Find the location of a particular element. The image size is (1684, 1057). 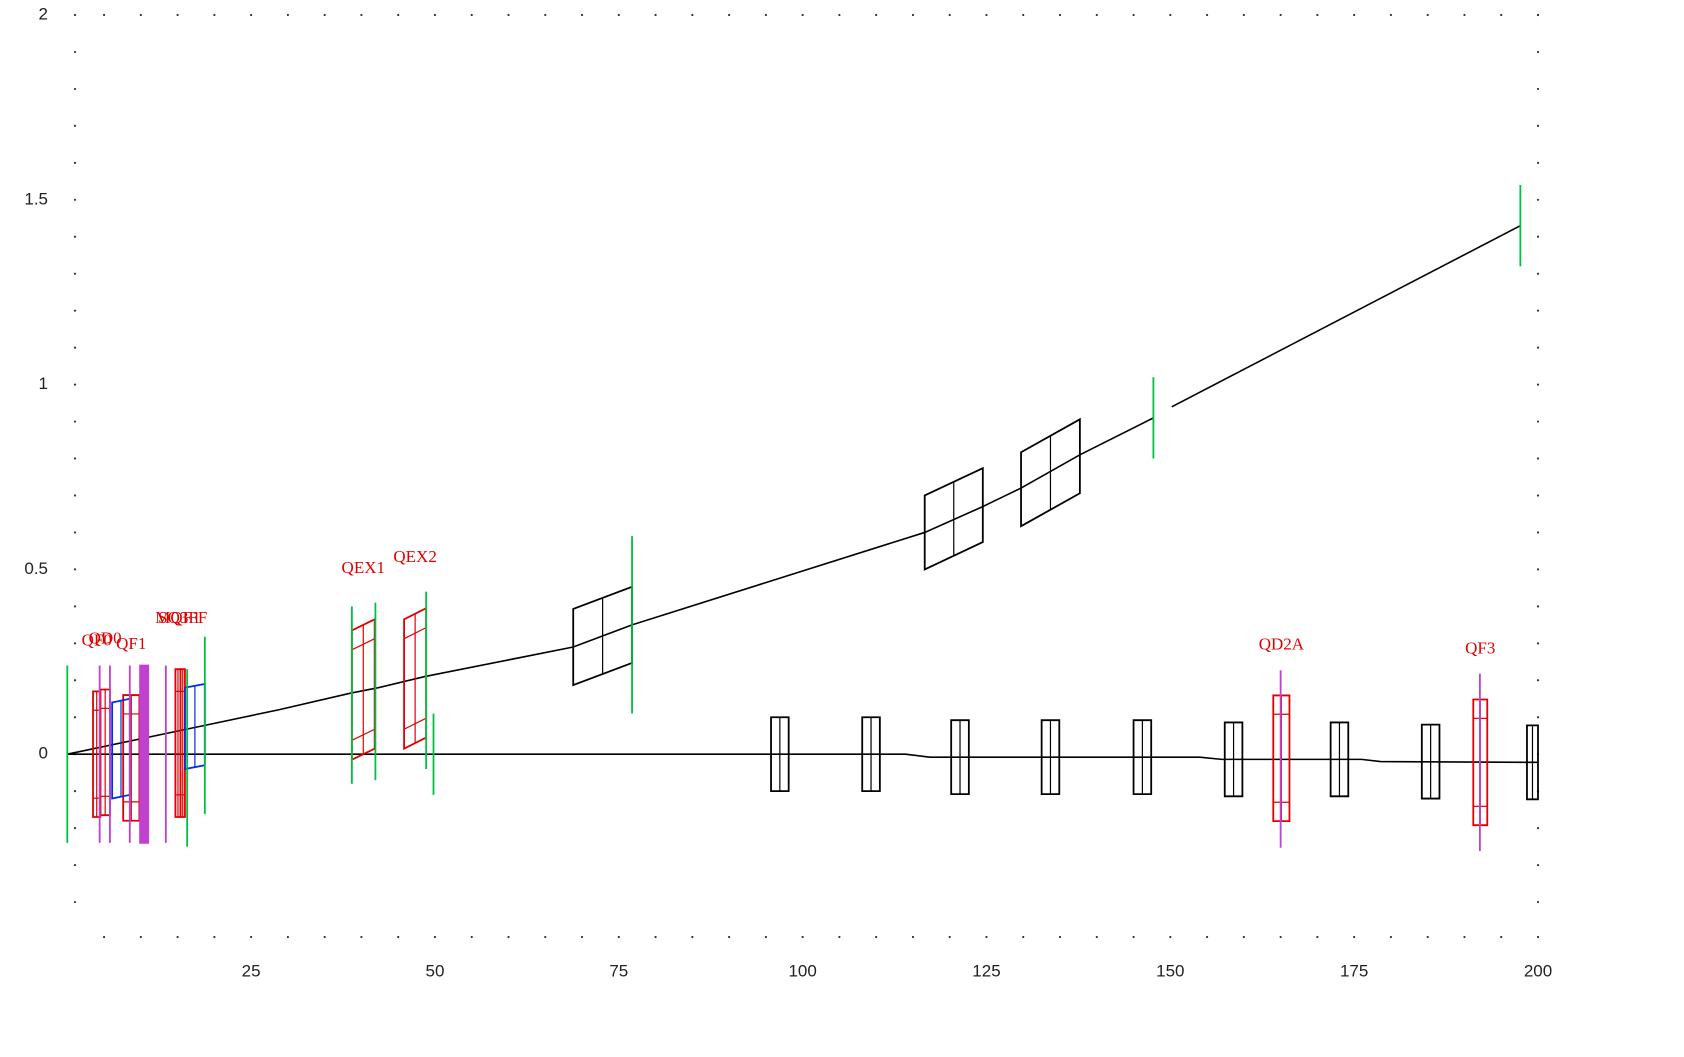

y-tick-label: 0 is located at coordinates (43, 753).